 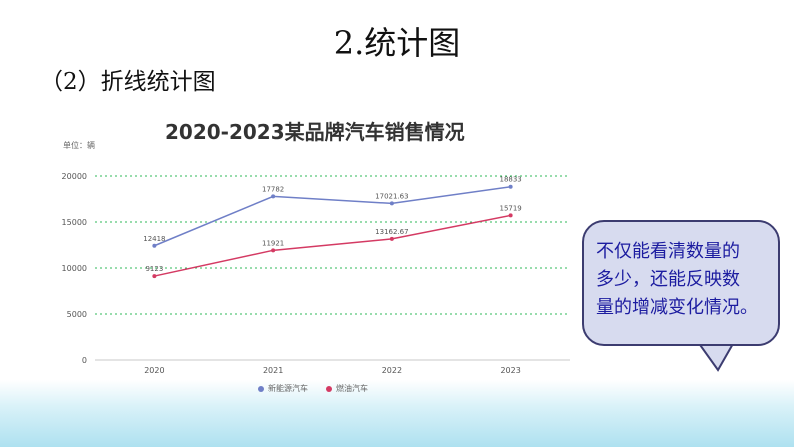 I want to click on x-tick-label: 2022, so click(x=392, y=370).